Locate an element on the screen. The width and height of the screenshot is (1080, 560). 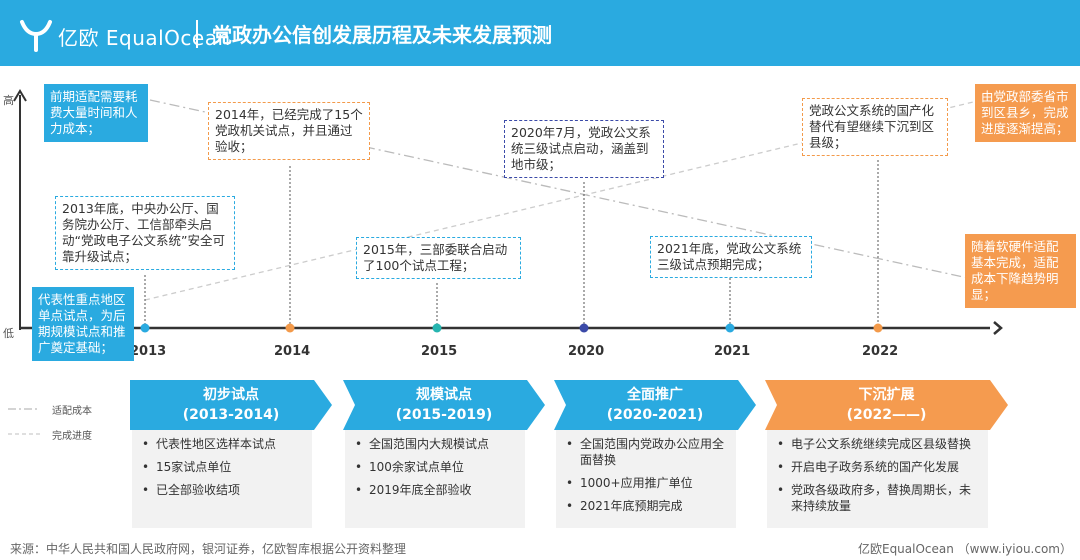
year-2021: 2021 is located at coordinates (732, 351).